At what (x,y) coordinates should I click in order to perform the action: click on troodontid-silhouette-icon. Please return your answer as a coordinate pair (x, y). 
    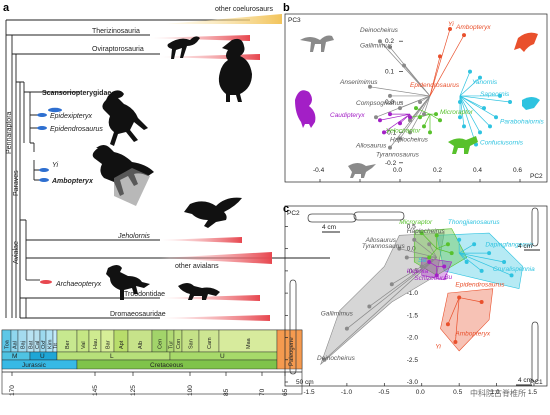
    Looking at the image, I should click on (199, 291).